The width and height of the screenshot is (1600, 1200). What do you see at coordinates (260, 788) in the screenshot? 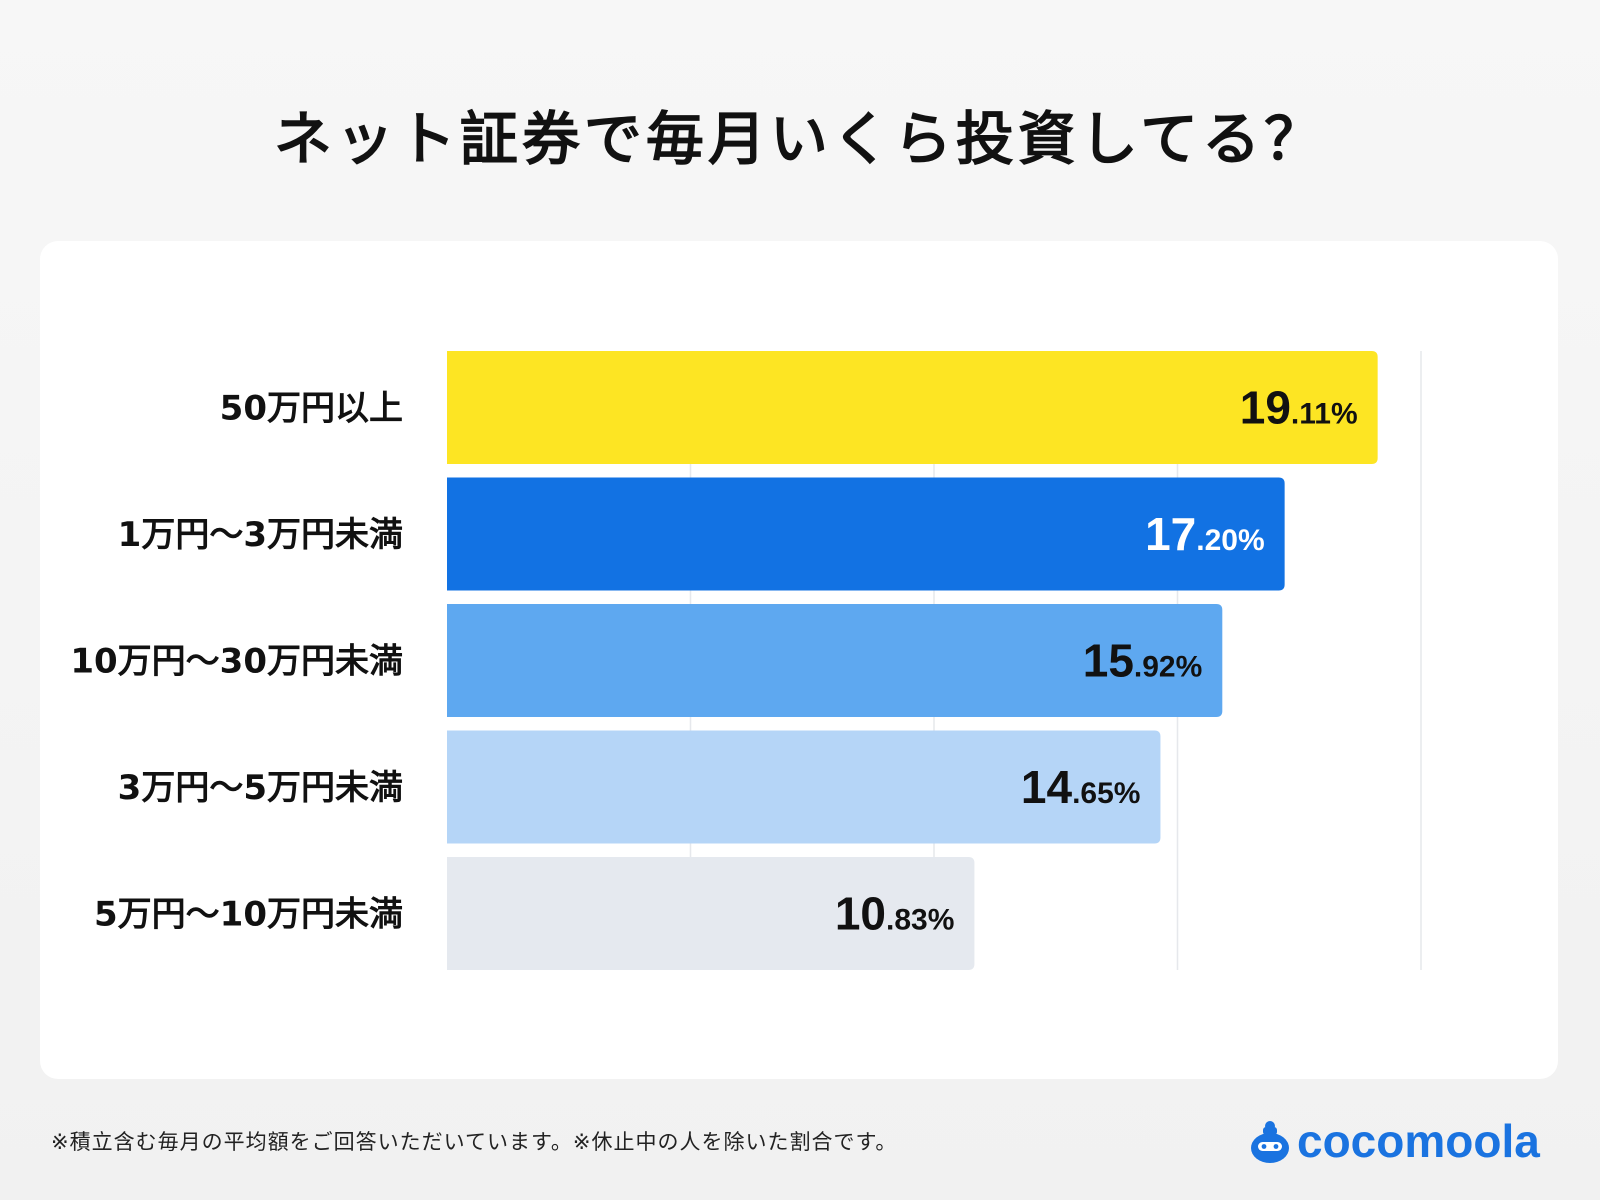
I see `category-label: 3万円〜5万円未満` at bounding box center [260, 788].